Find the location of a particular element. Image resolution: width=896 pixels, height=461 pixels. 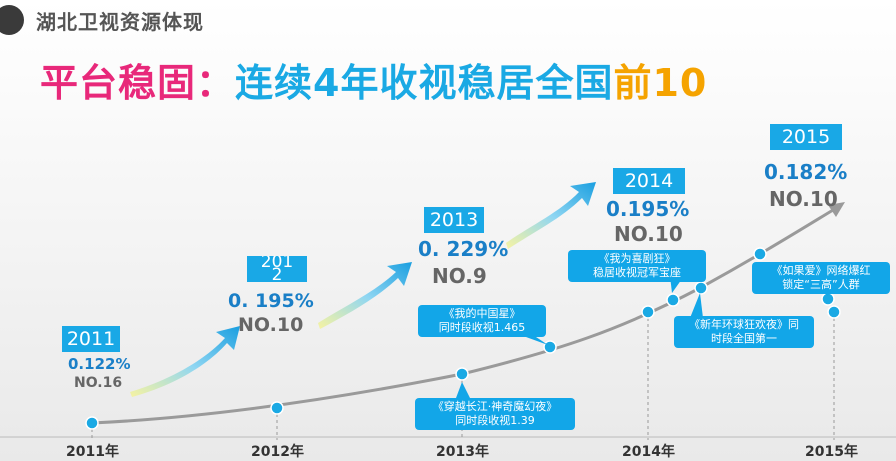

annotation-2014b-title: 《新年环球狂欢夜》同 is located at coordinates (744, 324).